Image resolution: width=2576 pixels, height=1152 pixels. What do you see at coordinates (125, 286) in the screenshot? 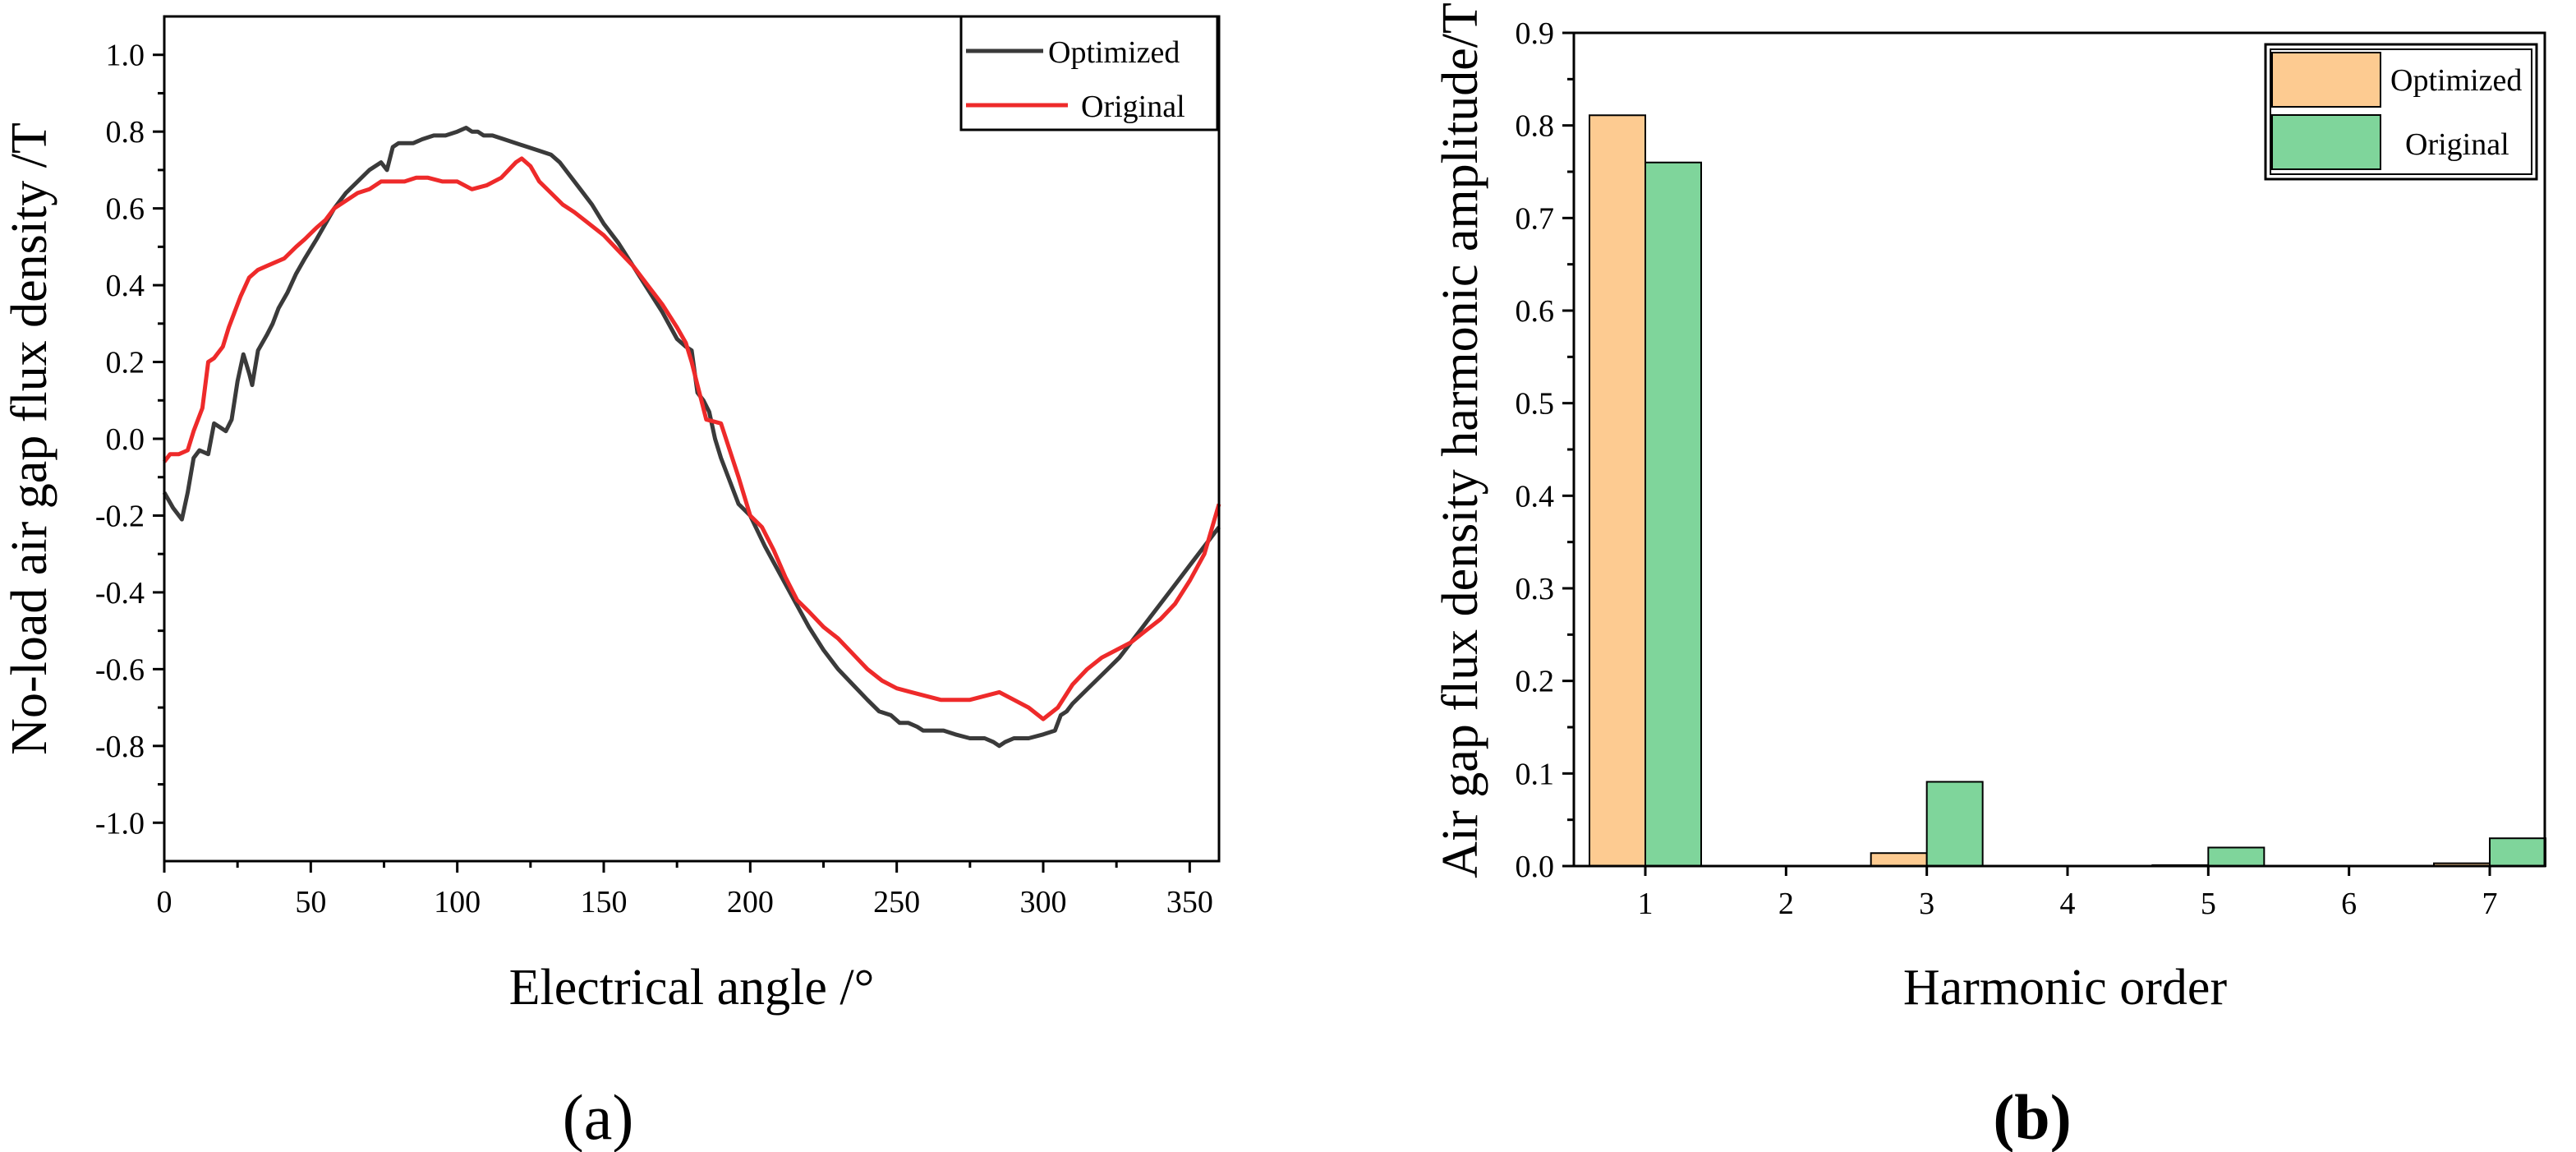
I see `panel-a-y-tick-label: 0.4` at bounding box center [125, 286].